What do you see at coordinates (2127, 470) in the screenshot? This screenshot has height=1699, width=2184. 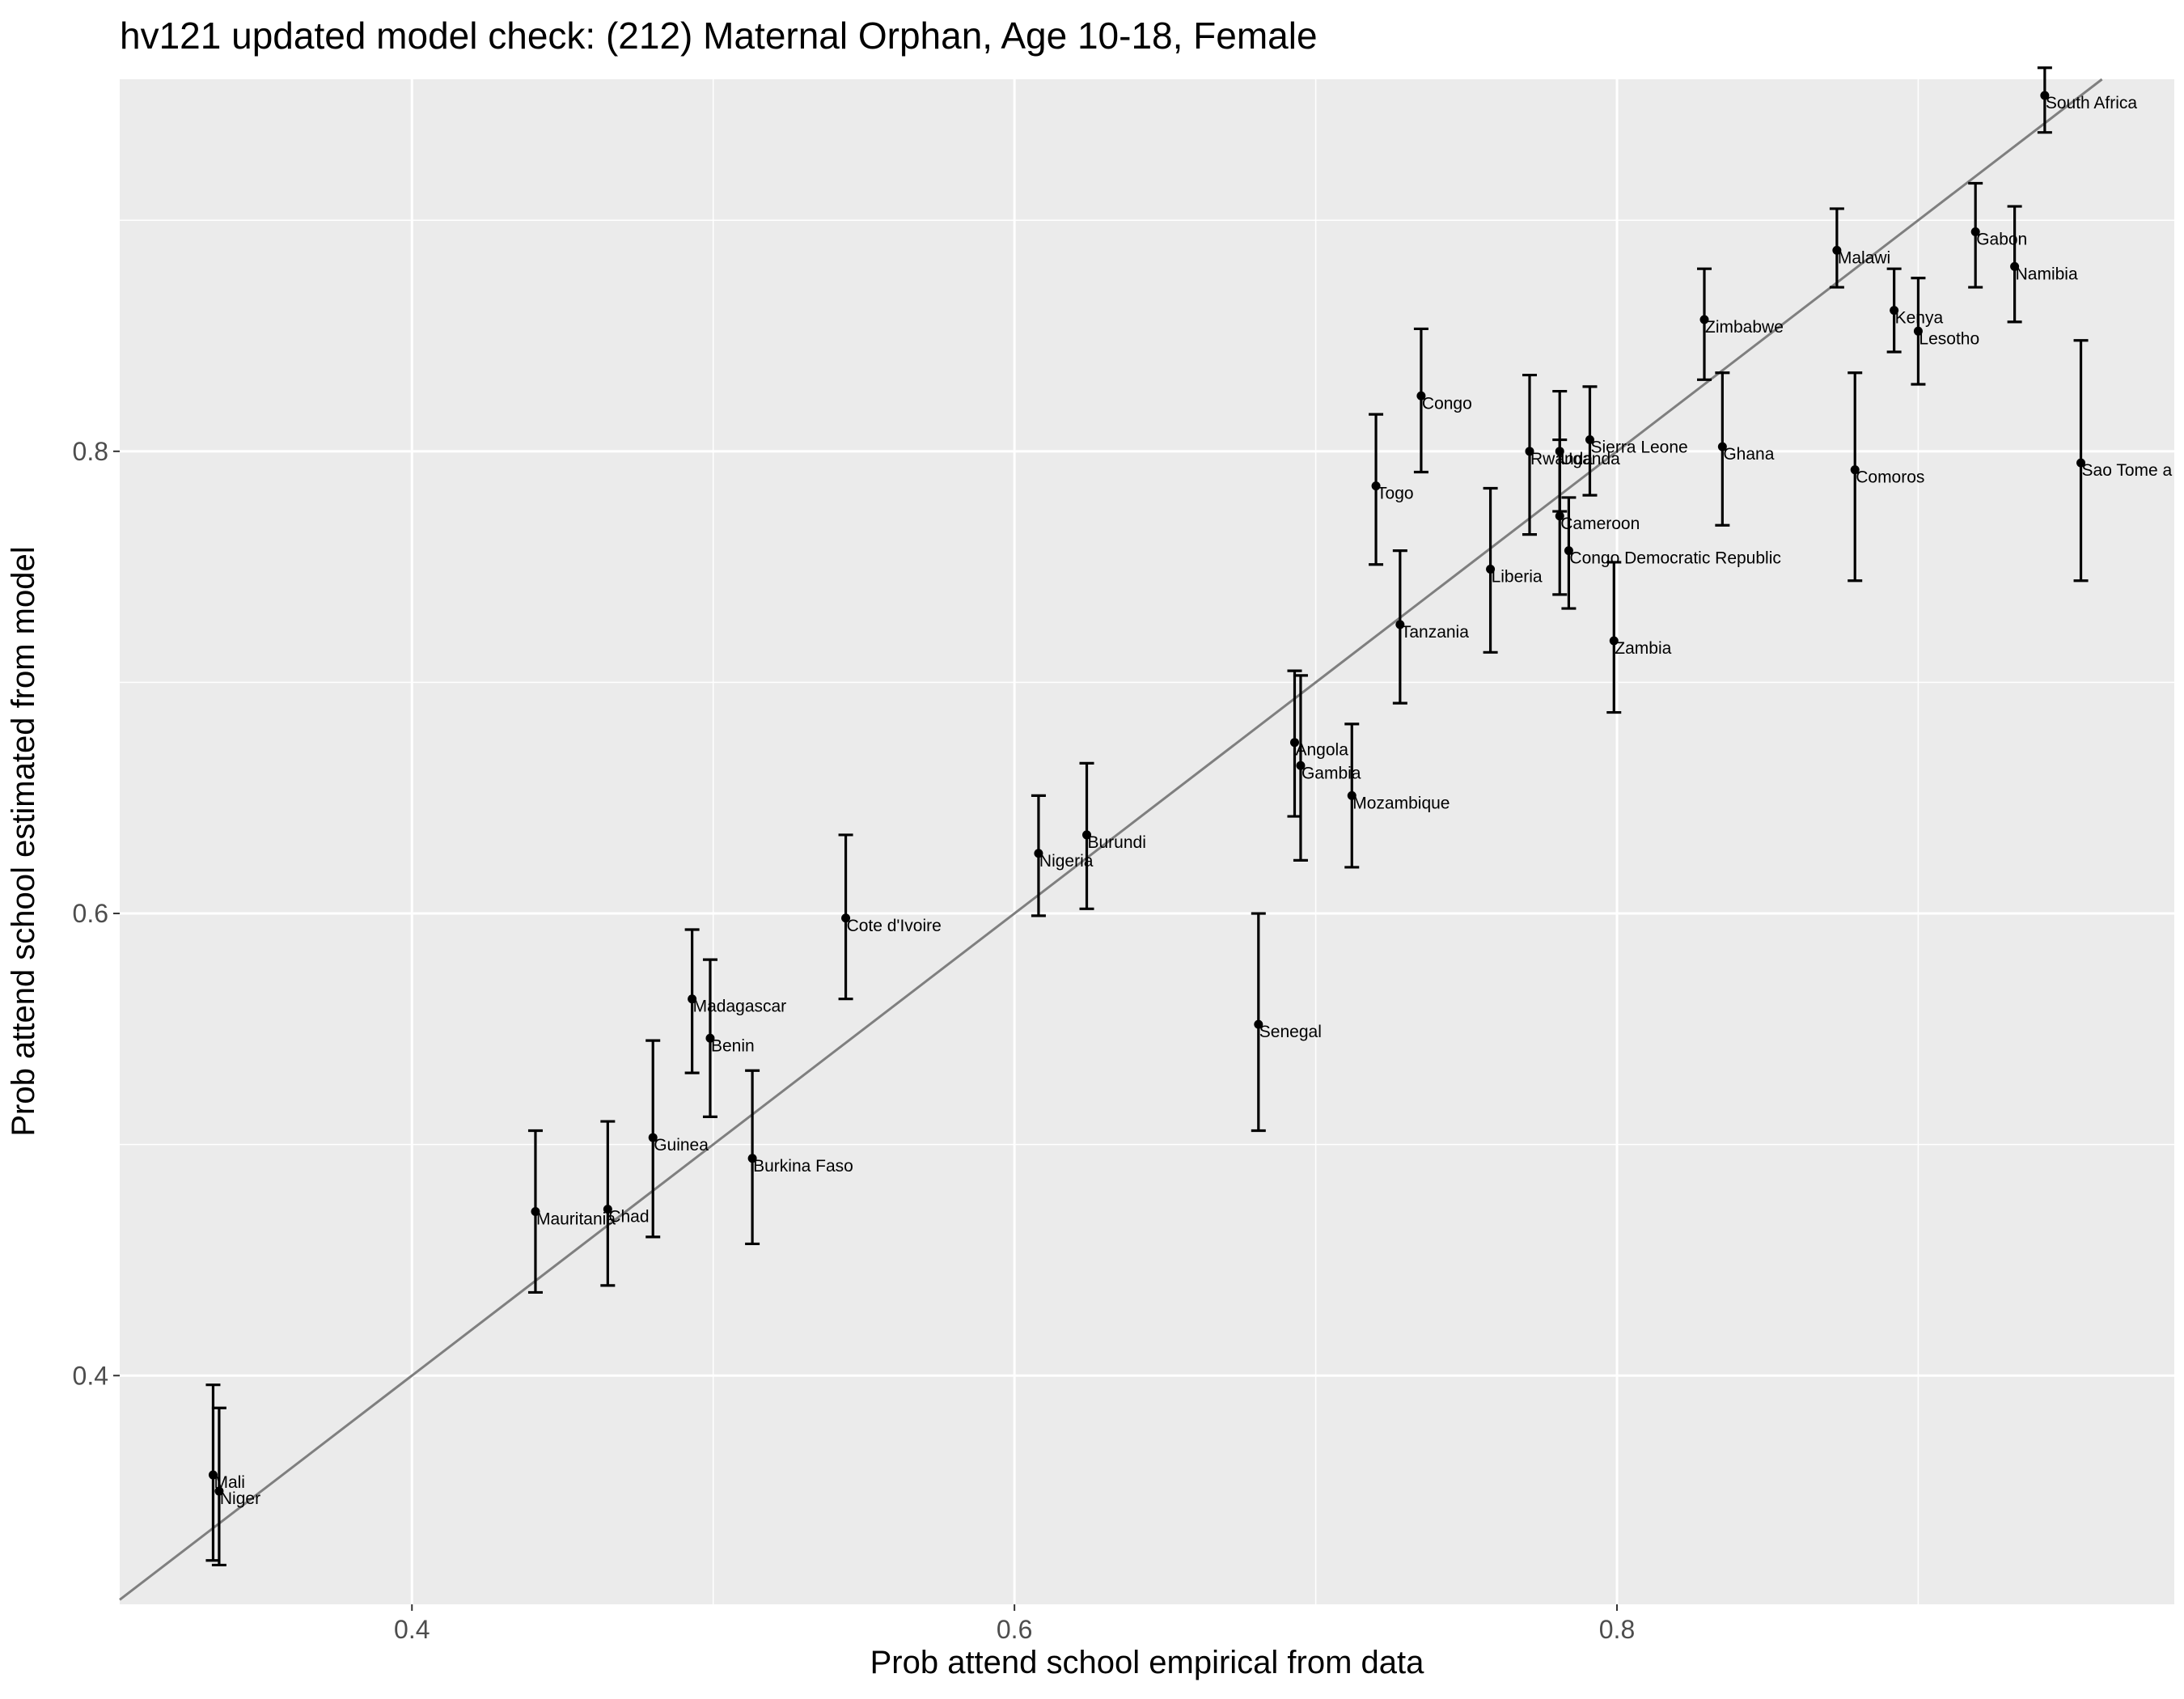 I see `point-label: Sao Tome a` at bounding box center [2127, 470].